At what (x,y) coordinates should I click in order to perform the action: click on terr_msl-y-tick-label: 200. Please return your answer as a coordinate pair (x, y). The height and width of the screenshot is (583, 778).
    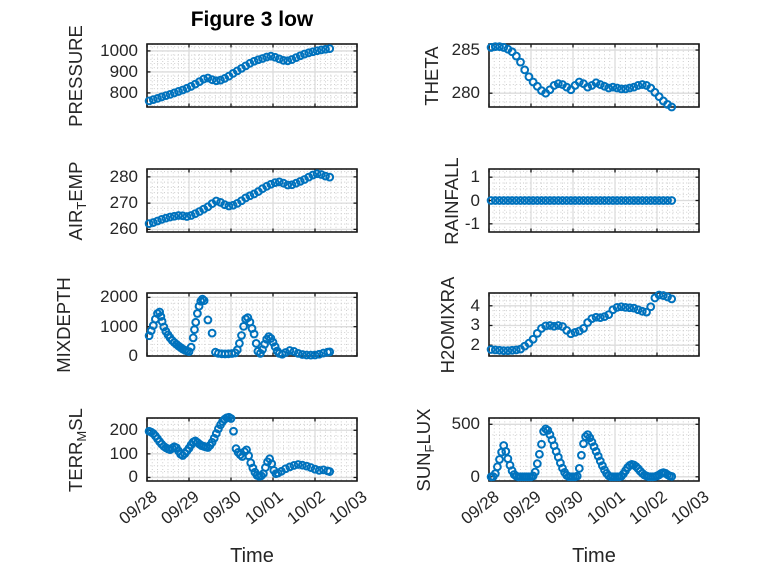
    Looking at the image, I should click on (123, 430).